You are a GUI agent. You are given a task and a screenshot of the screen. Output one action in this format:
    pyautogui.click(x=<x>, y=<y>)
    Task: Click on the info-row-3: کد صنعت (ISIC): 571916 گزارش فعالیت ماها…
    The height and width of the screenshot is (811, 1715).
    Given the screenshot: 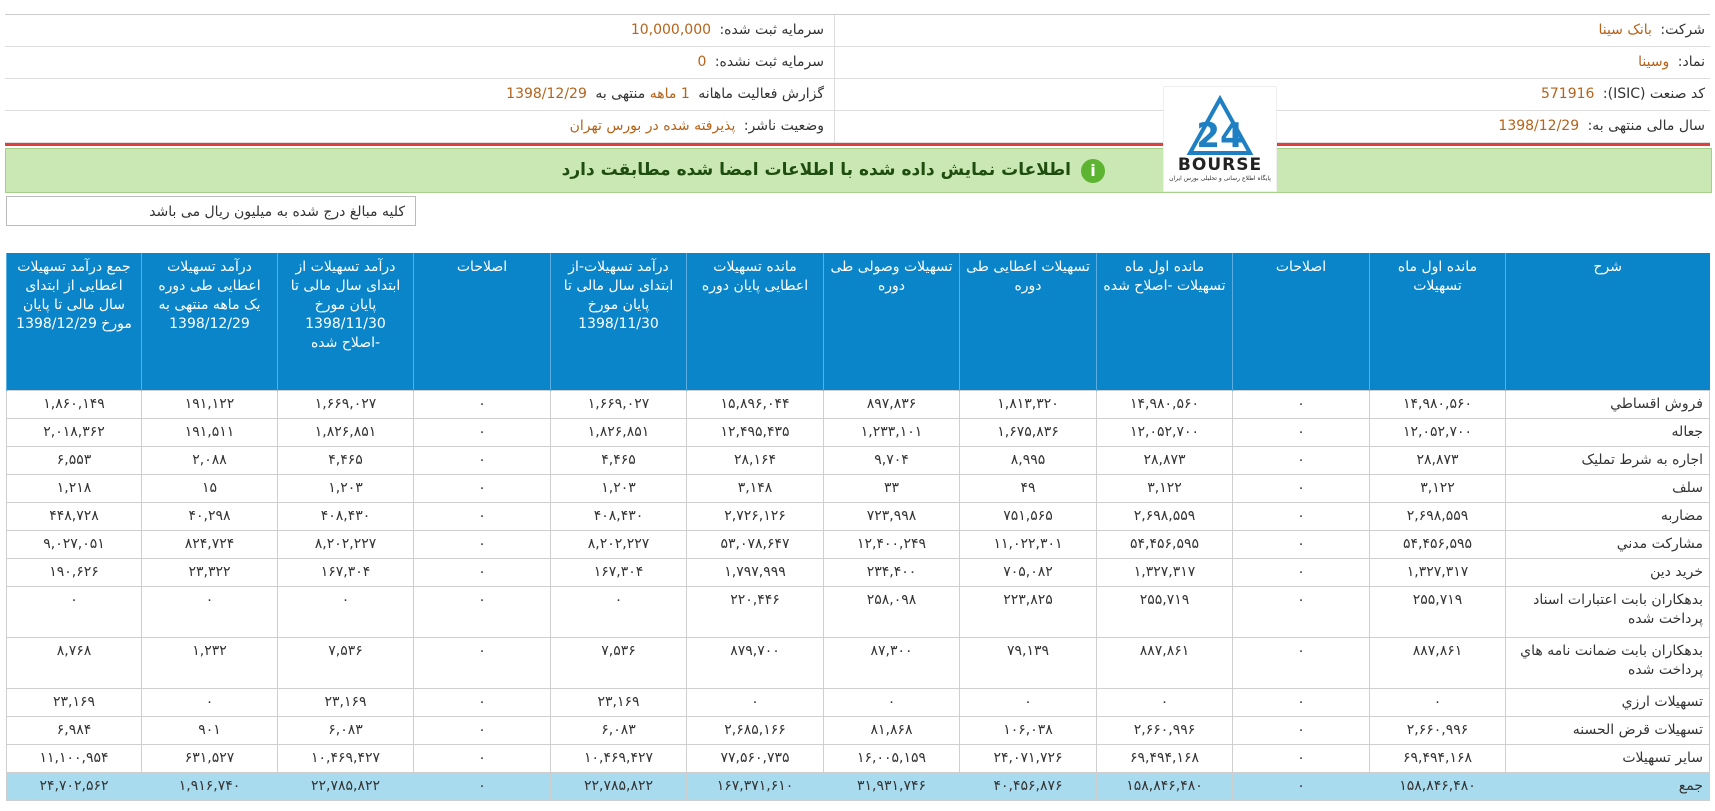 What is the action you would take?
    pyautogui.click(x=857, y=95)
    